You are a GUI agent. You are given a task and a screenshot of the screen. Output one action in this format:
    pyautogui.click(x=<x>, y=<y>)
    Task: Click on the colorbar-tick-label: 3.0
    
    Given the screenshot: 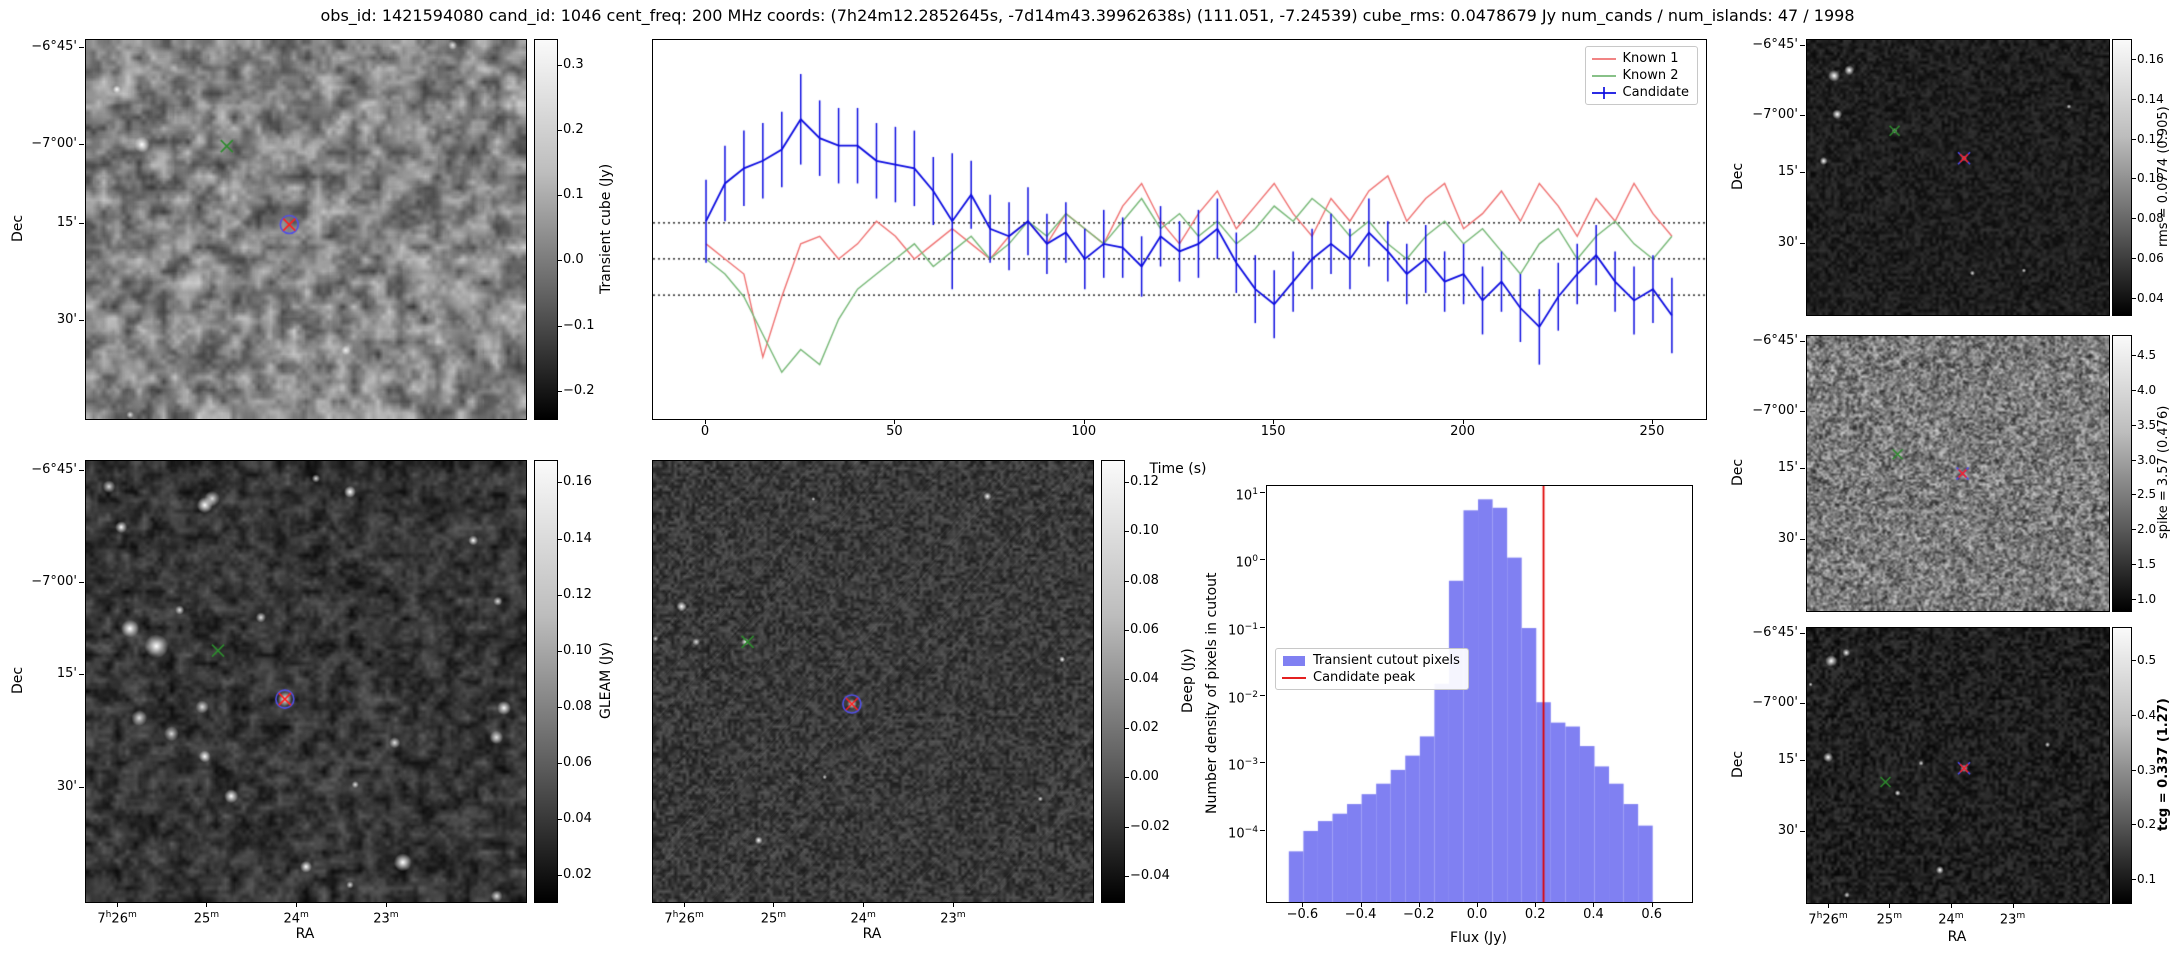 What is the action you would take?
    pyautogui.click(x=2147, y=459)
    